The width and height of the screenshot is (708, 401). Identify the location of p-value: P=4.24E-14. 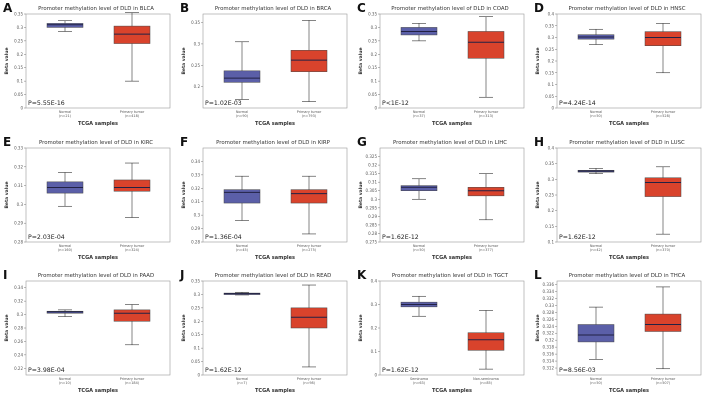
(577, 103).